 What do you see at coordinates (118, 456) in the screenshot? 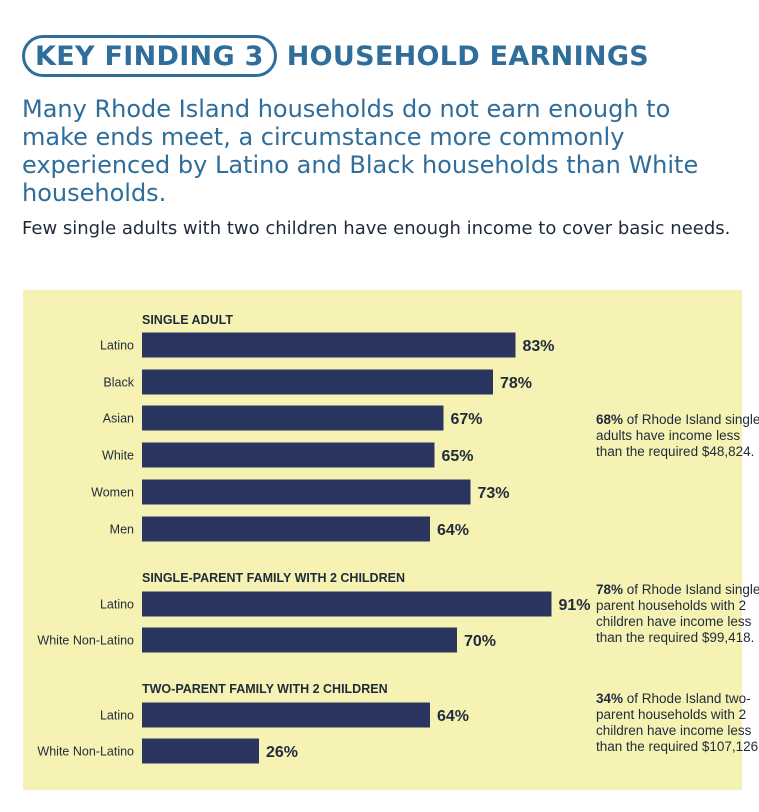
I see `category-label: White` at bounding box center [118, 456].